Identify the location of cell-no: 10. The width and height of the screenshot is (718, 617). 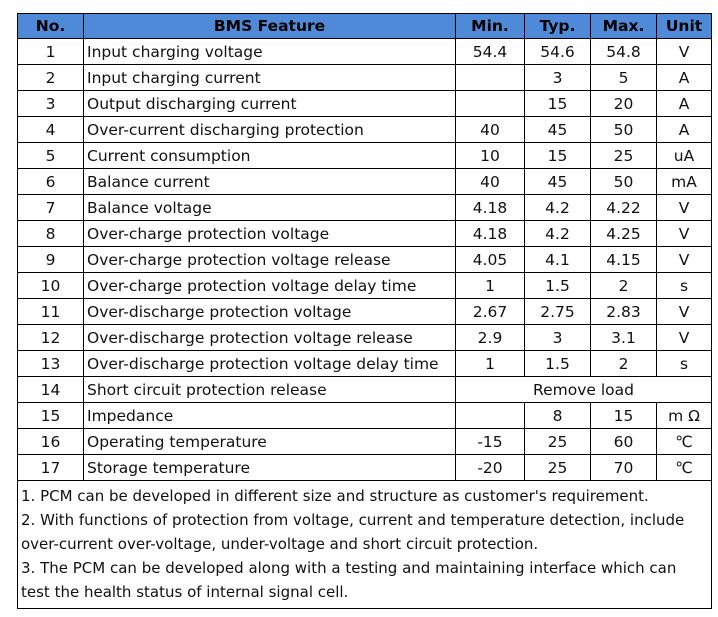
(50, 285).